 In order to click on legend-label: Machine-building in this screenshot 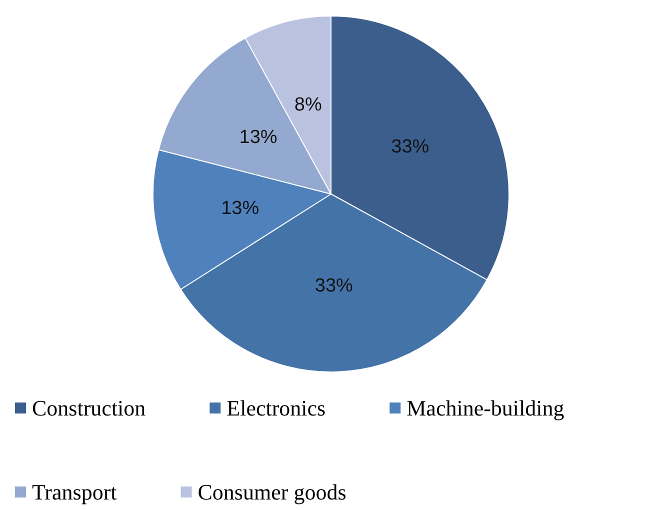, I will do `click(485, 408)`.